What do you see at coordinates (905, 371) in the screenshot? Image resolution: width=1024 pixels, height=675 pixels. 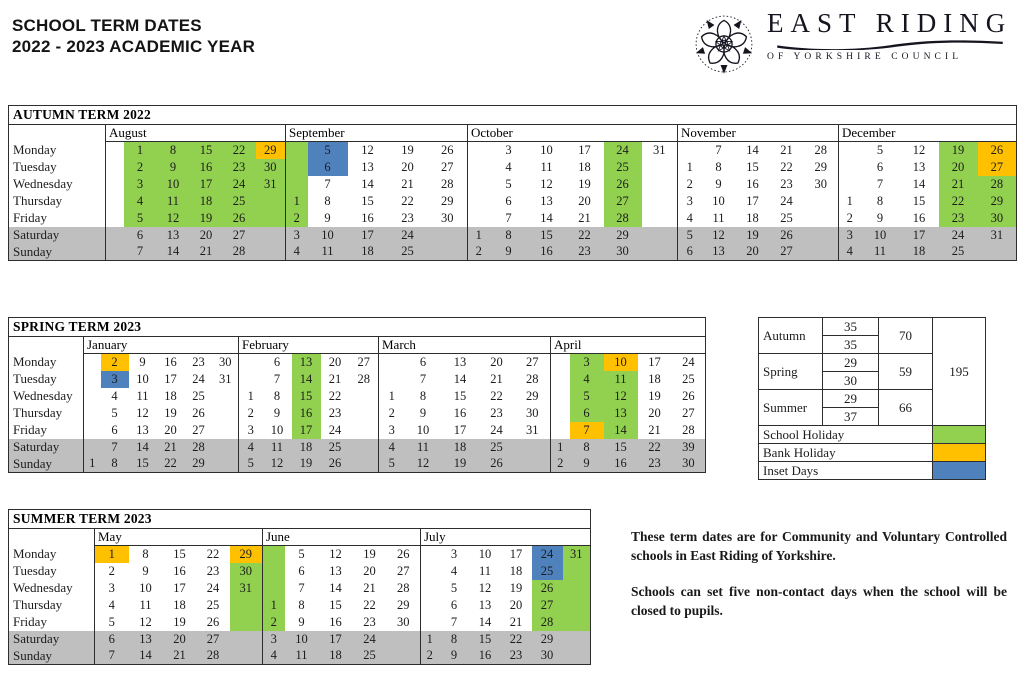 I see `term-total-days: 59` at bounding box center [905, 371].